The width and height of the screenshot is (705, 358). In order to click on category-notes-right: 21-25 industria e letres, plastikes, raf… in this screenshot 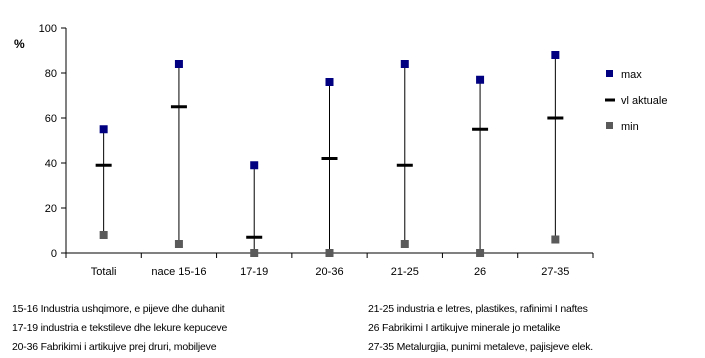, I will do `click(480, 328)`.